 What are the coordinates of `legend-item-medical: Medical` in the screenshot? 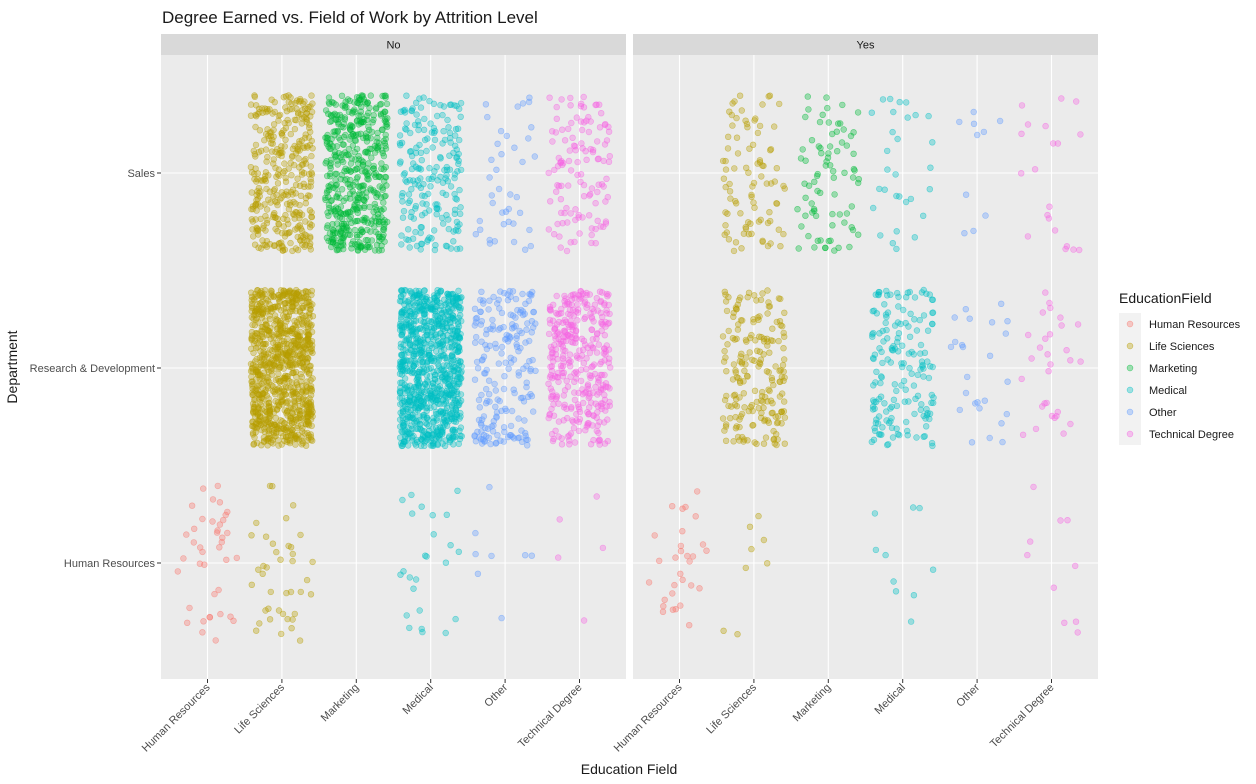 It's located at (1153, 390).